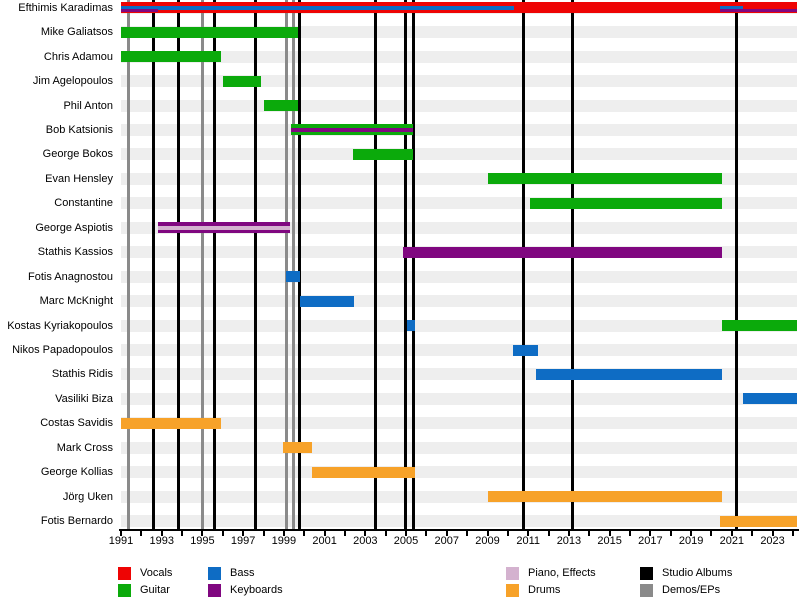  What do you see at coordinates (487, 541) in the screenshot?
I see `axis-tick-label: 2009` at bounding box center [487, 541].